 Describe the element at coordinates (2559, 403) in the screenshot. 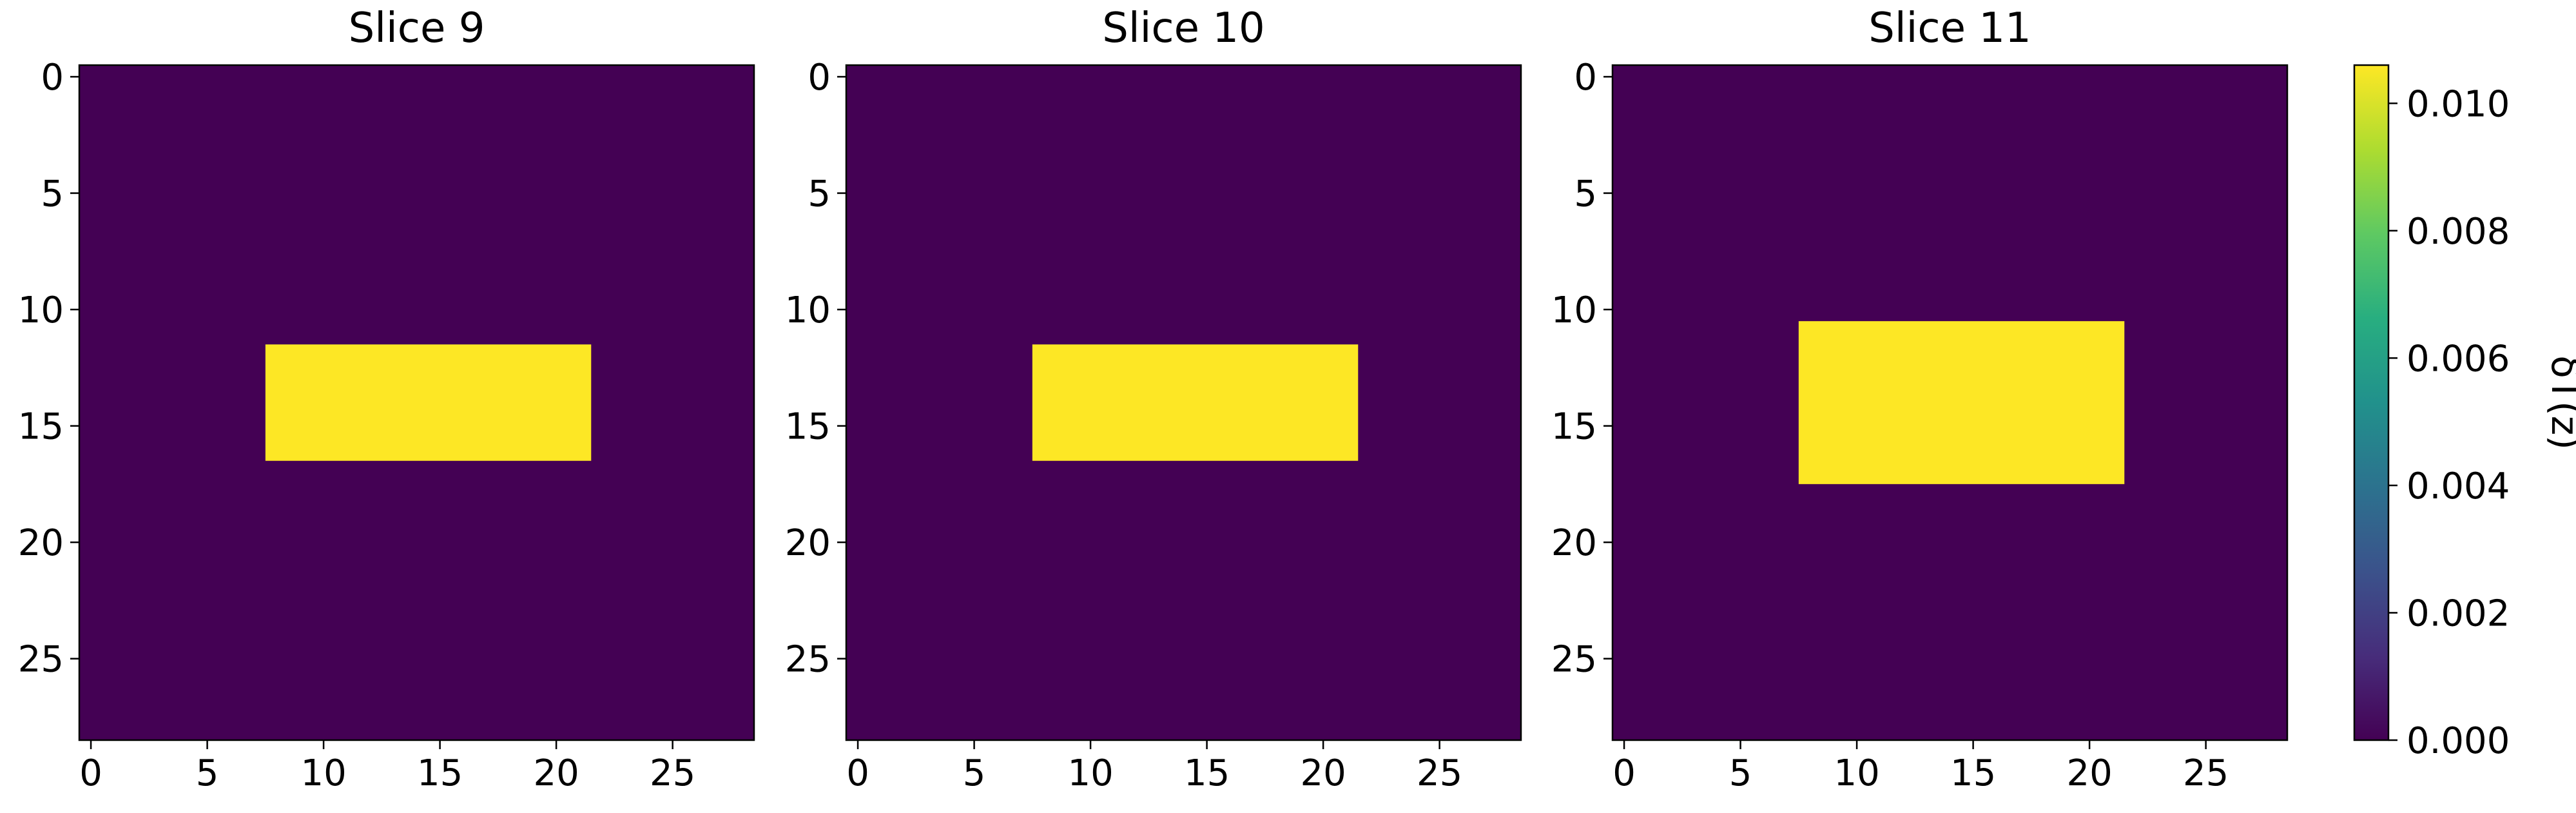

I see `colorbar-label: δT(z)` at that location.